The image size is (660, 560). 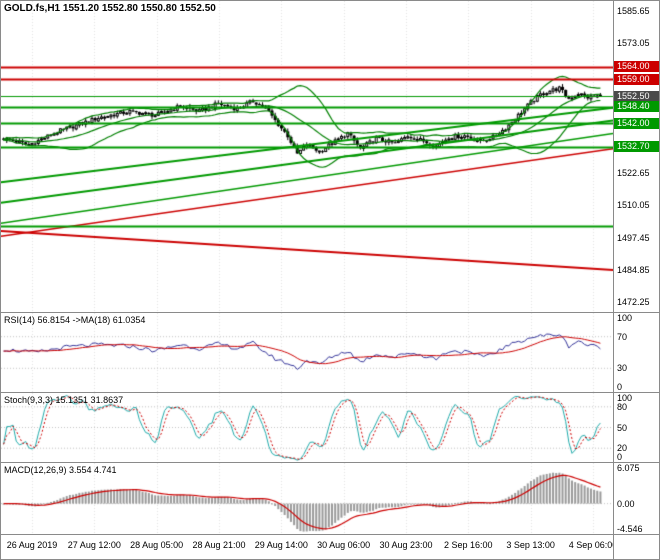 I want to click on indicator-tick-label: -4.546, so click(x=630, y=529).